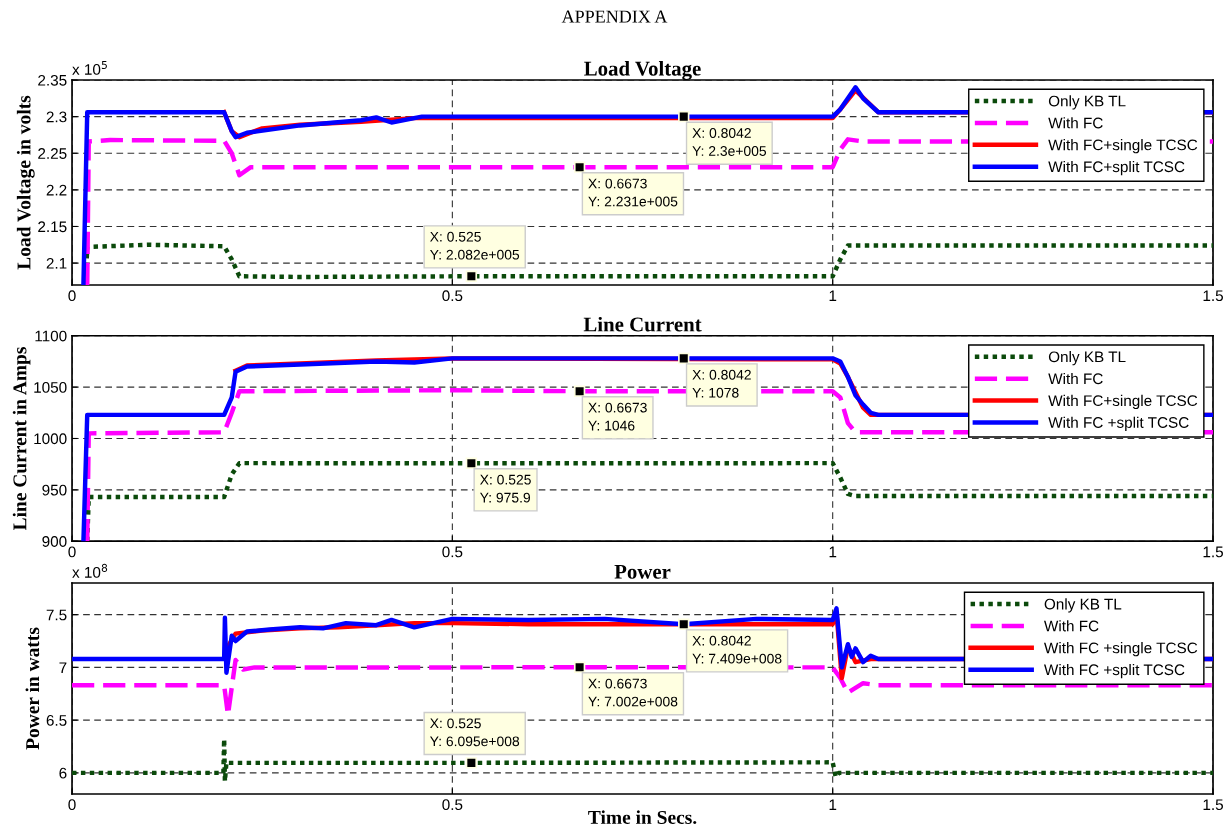  I want to click on annotation: X: 0.8042 Y: 7.409e+008, so click(737, 649).